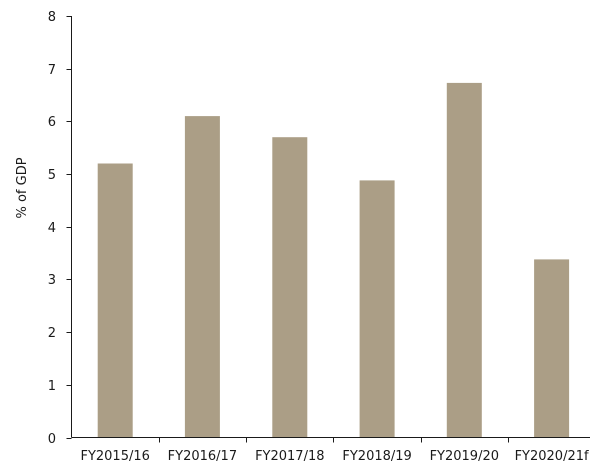 The width and height of the screenshot is (590, 464). What do you see at coordinates (22, 187) in the screenshot?
I see `y-axis-label: % of GDP` at bounding box center [22, 187].